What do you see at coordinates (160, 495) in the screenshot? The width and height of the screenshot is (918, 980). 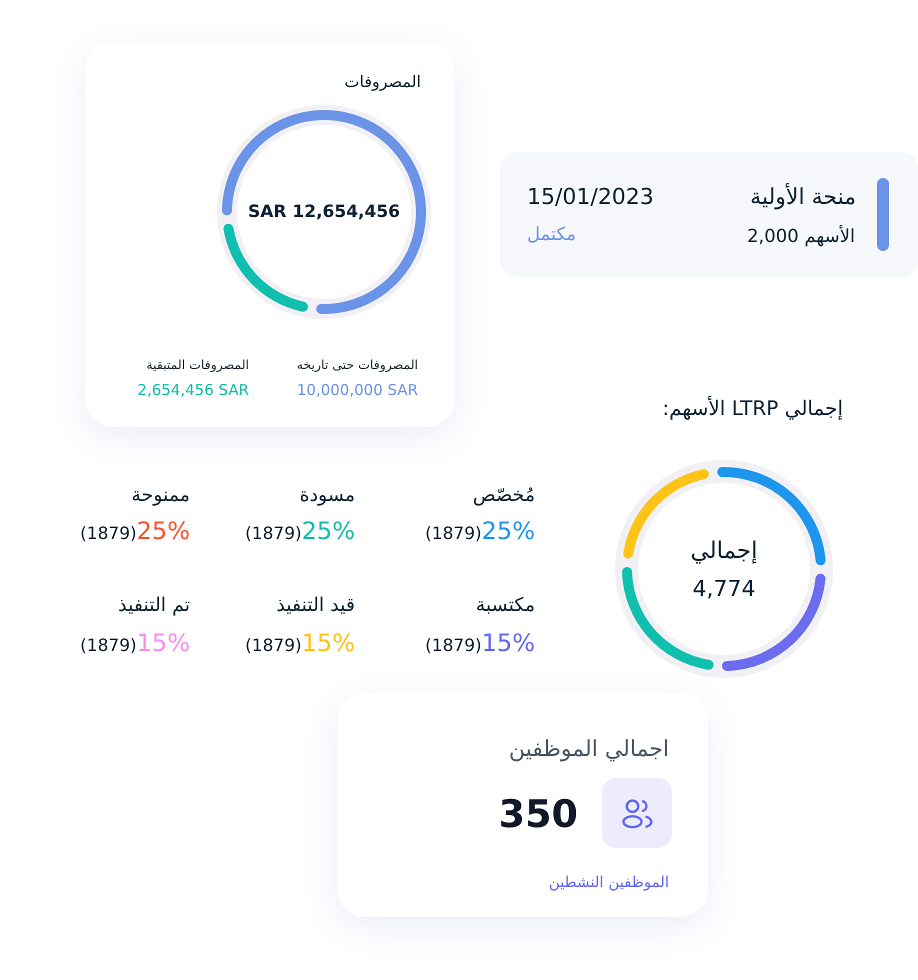 I see `category-label: ممنوحة` at bounding box center [160, 495].